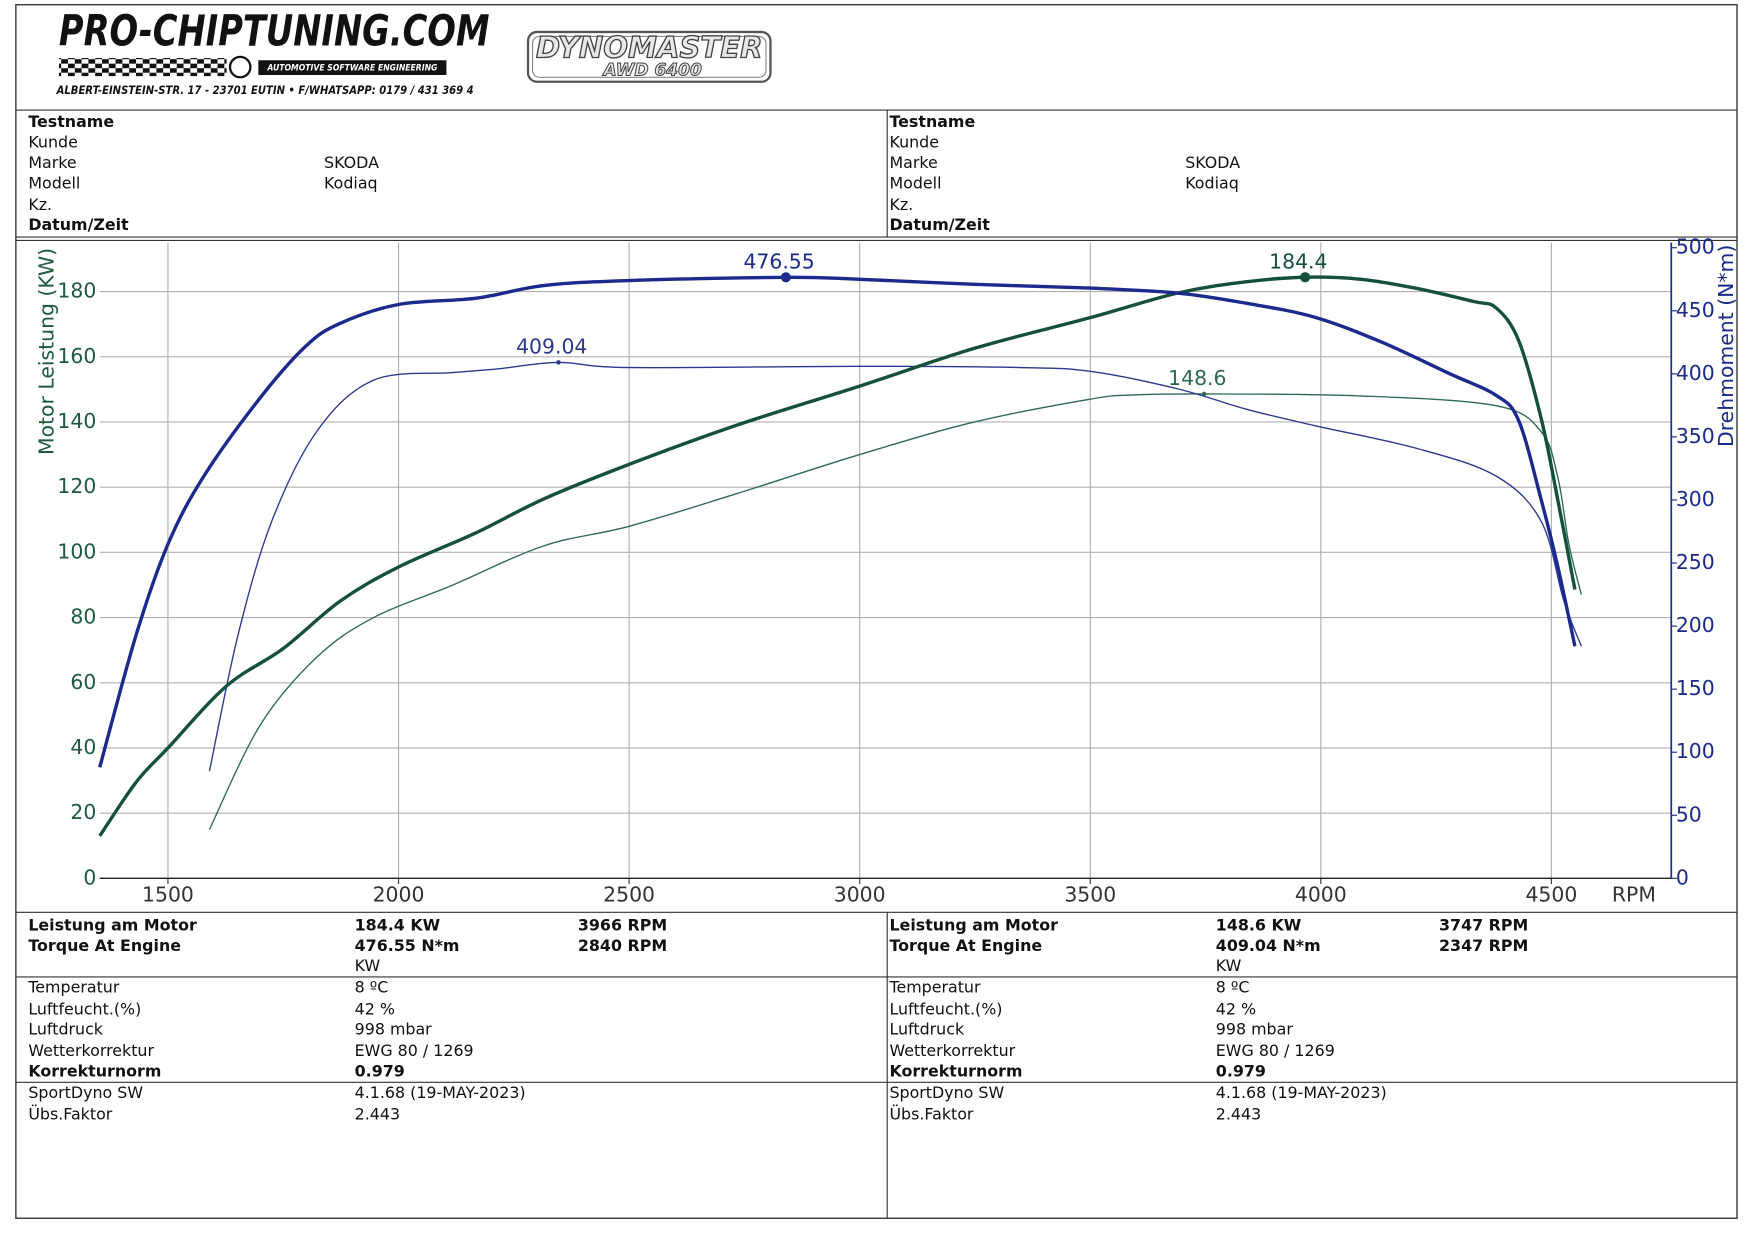 Image resolution: width=1754 pixels, height=1240 pixels. What do you see at coordinates (1695, 499) in the screenshot?
I see `y2-tick-label: 300` at bounding box center [1695, 499].